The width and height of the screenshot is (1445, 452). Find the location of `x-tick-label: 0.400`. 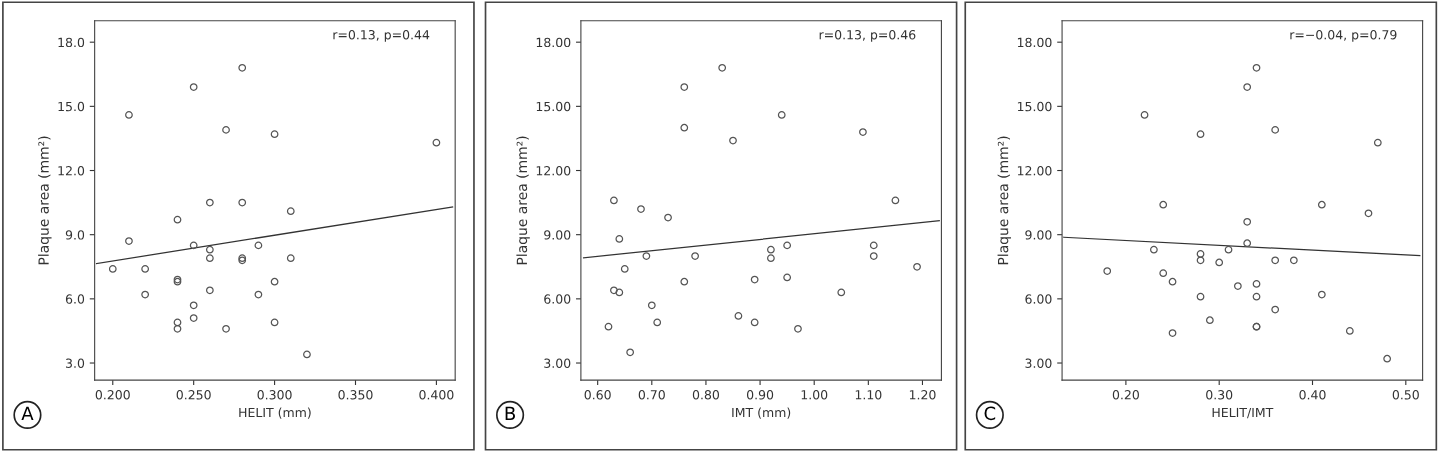

x-tick-label: 0.400 is located at coordinates (436, 395).